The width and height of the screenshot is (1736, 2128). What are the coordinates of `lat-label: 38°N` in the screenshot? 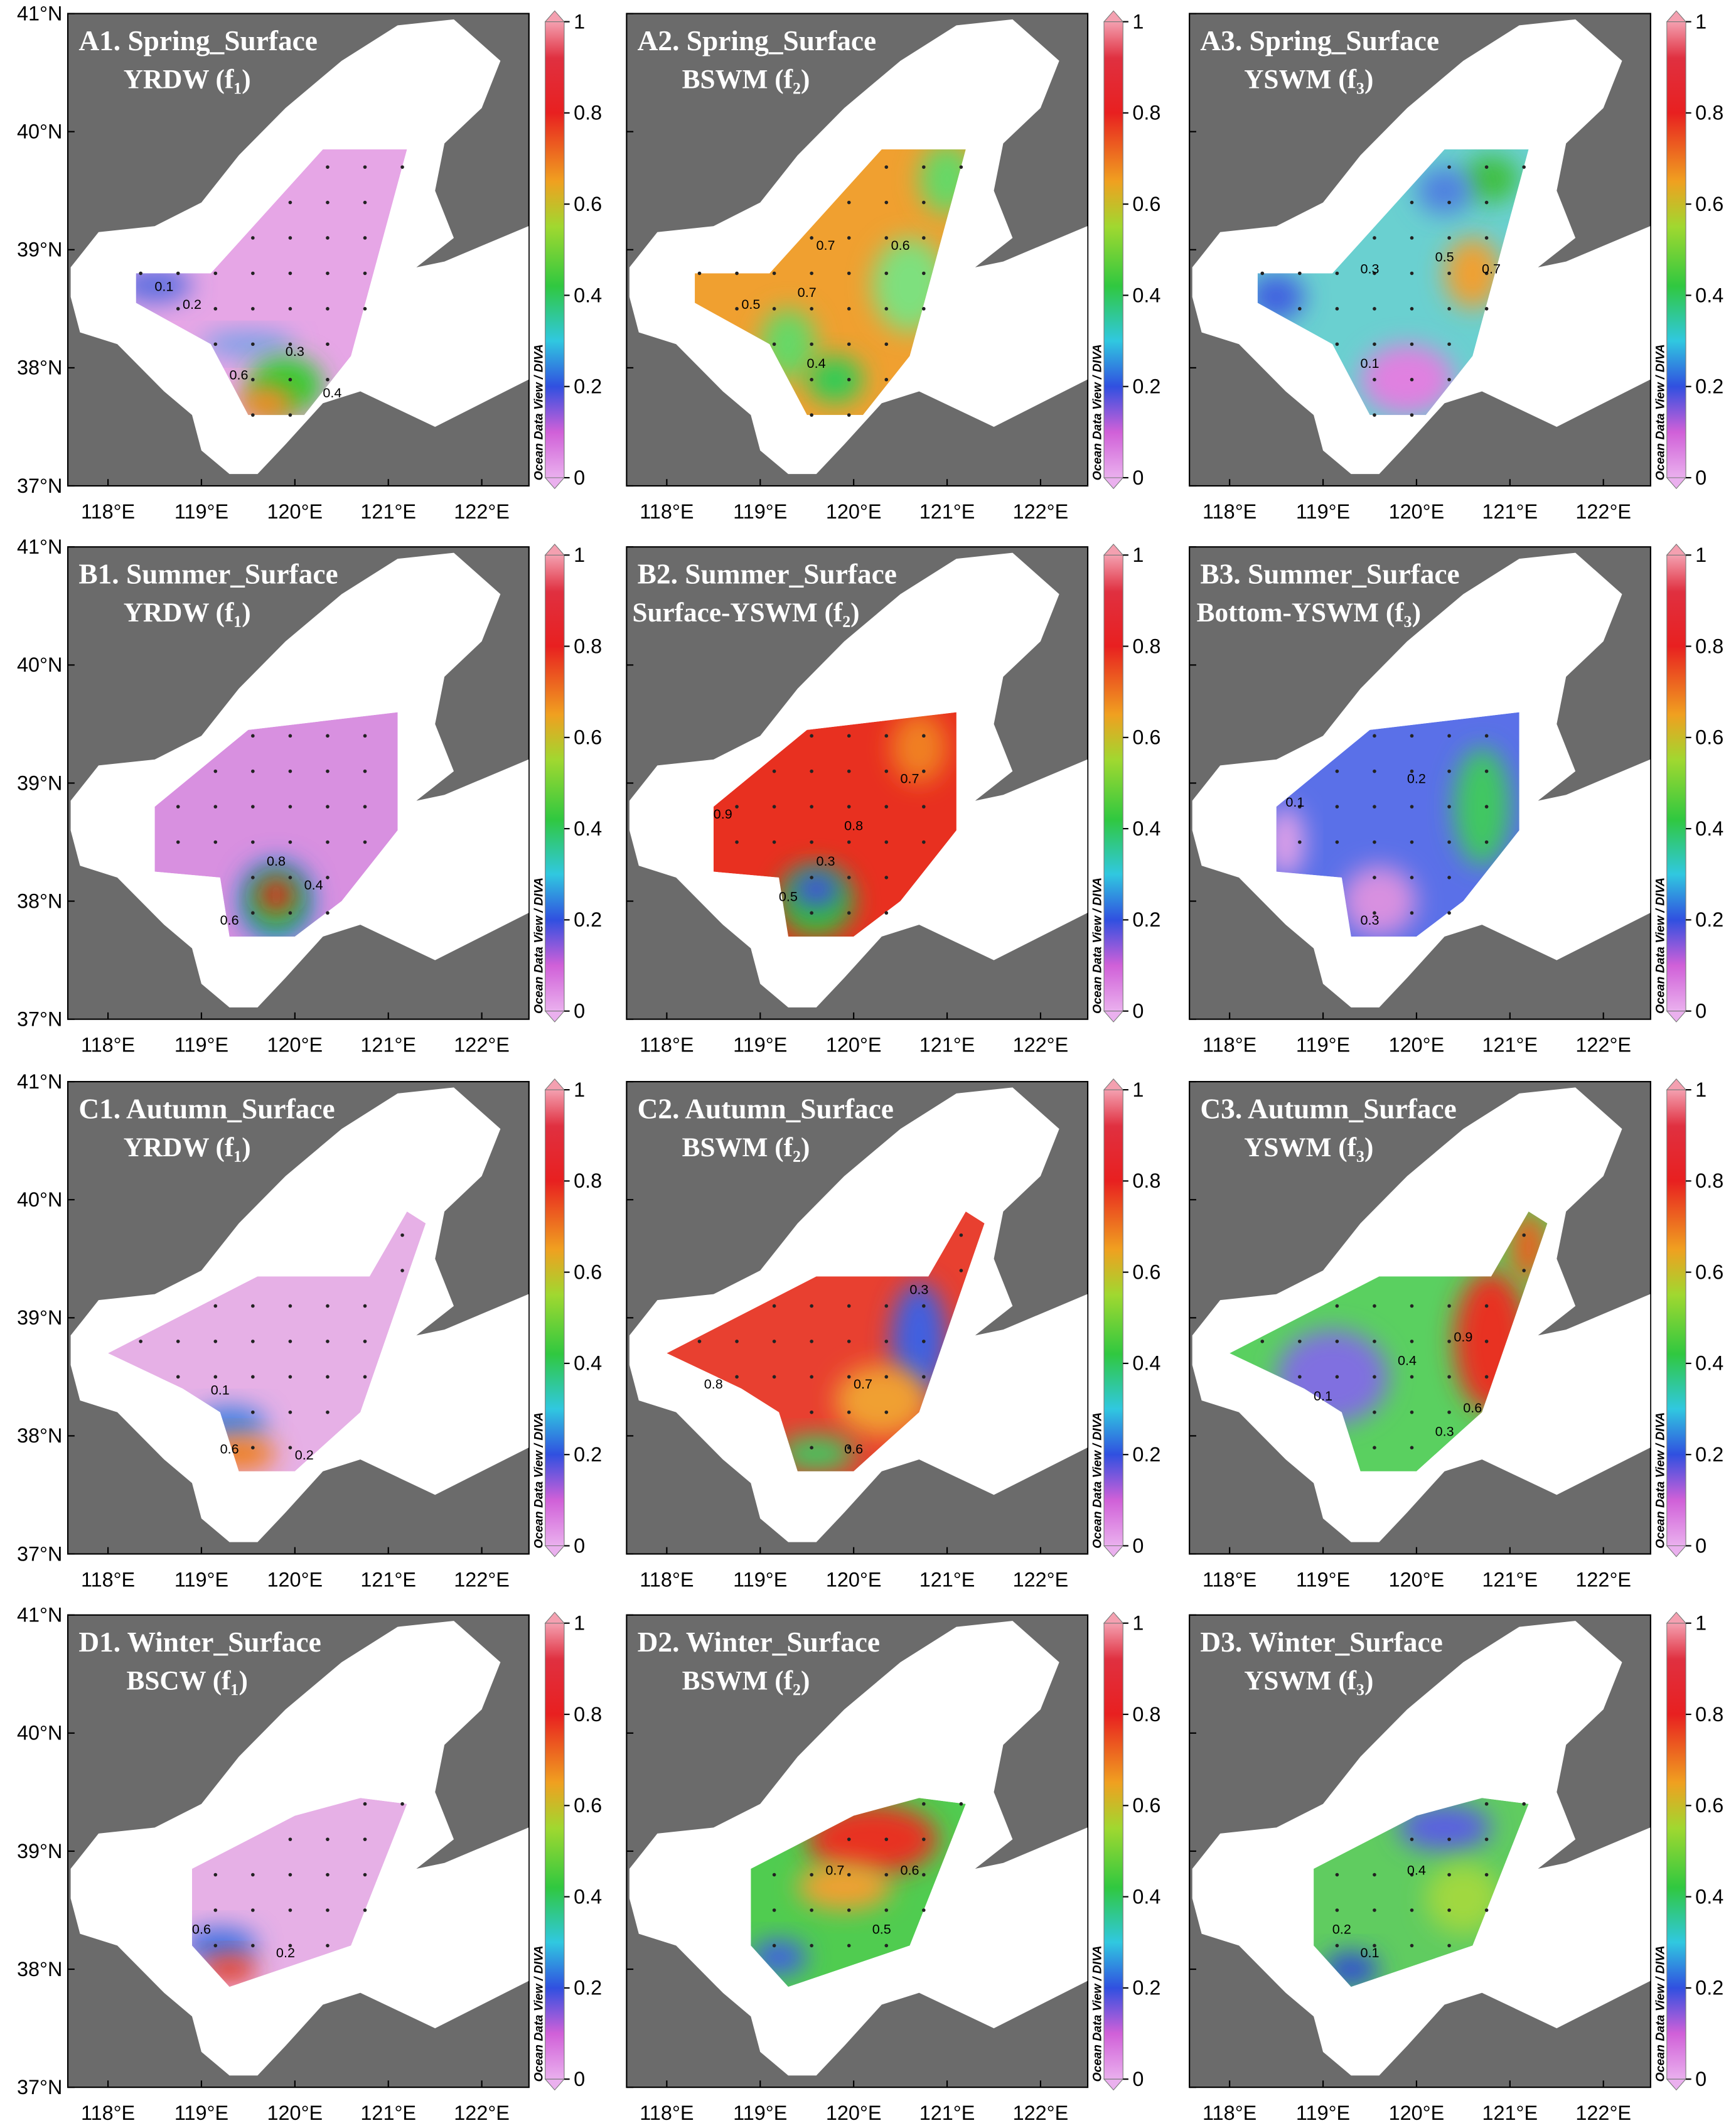 It's located at (39, 368).